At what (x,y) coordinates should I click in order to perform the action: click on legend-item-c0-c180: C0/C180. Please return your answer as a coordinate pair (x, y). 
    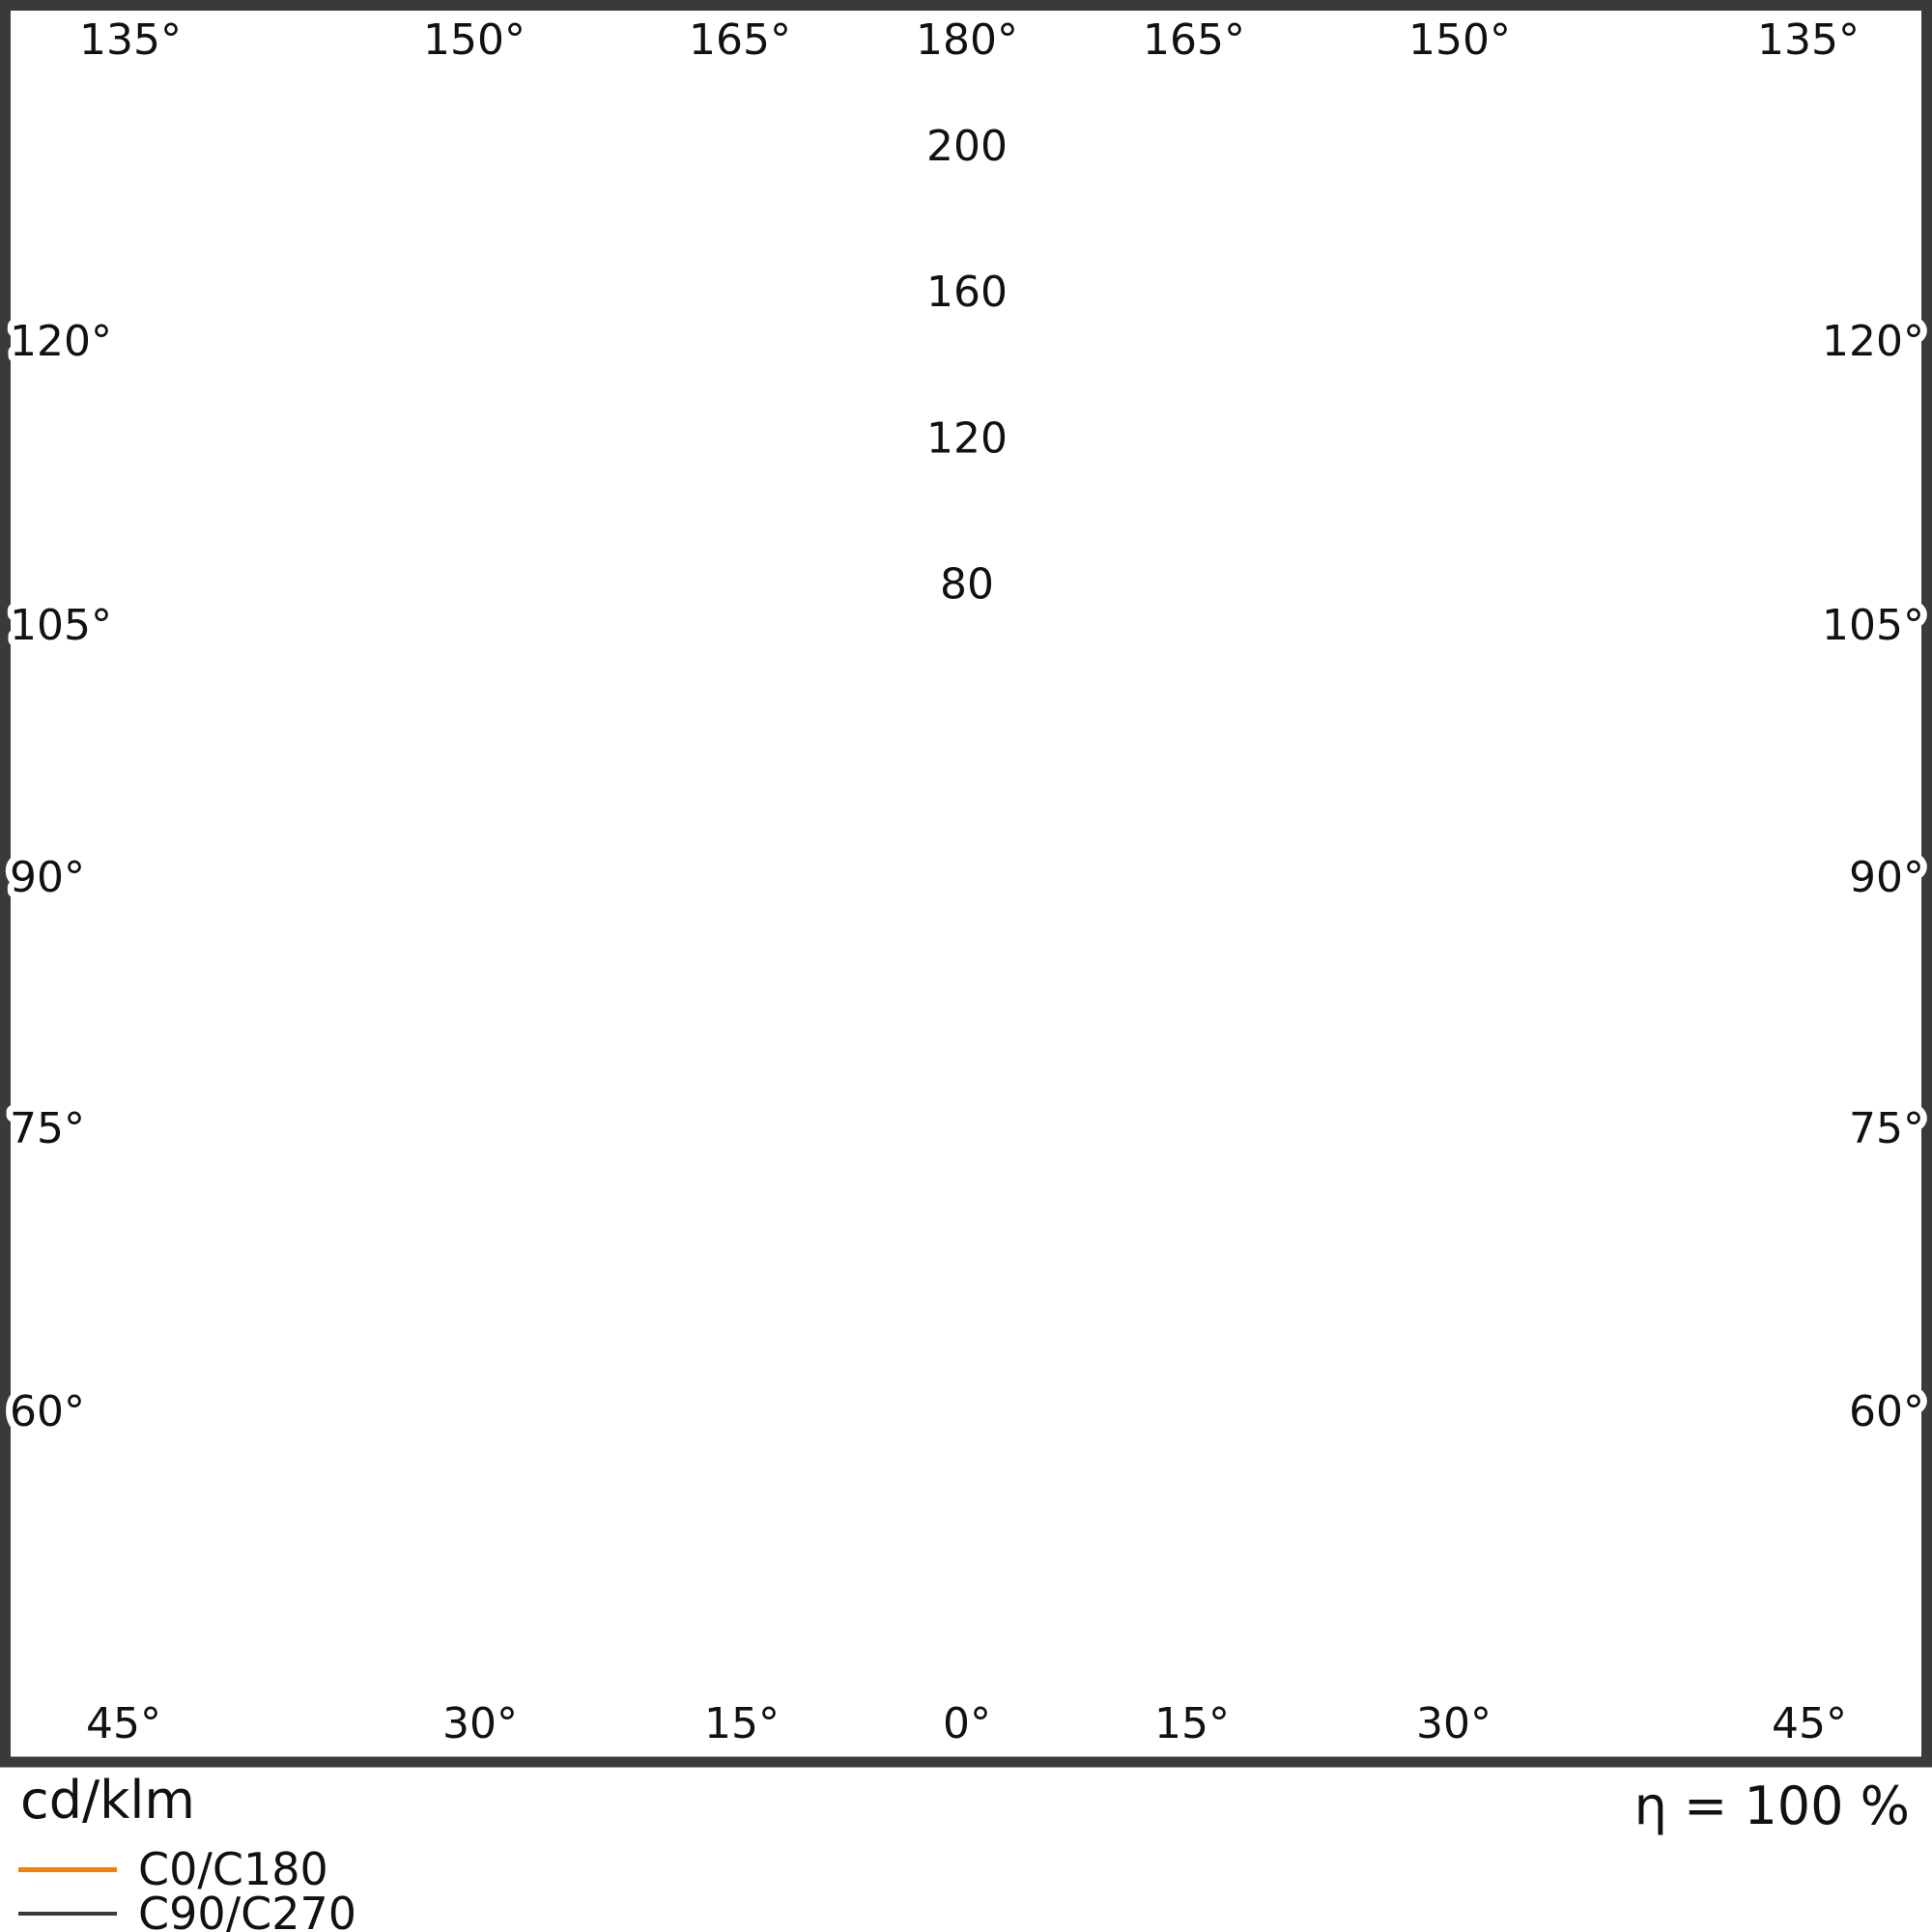
    Looking at the image, I should click on (187, 1869).